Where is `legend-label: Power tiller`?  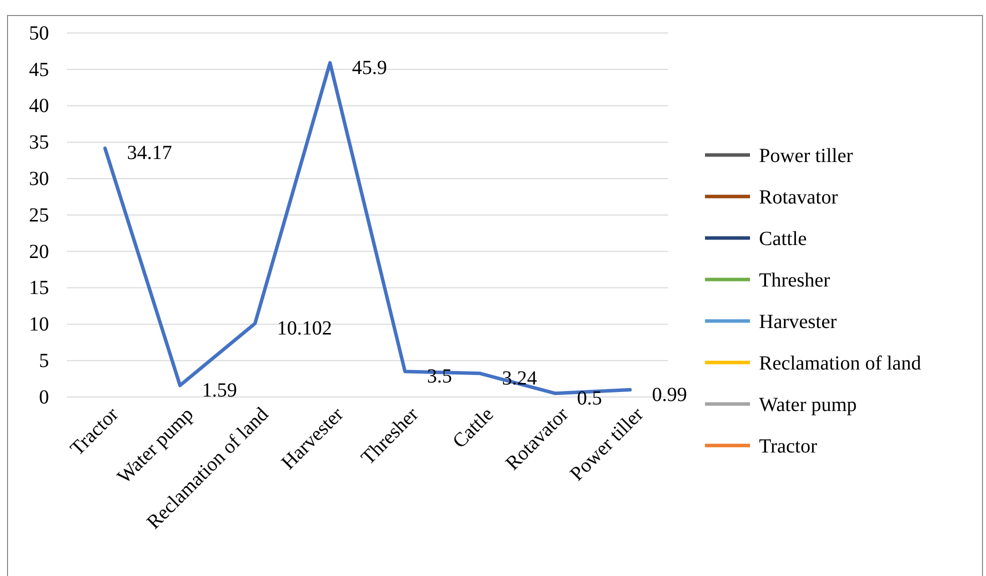
legend-label: Power tiller is located at coordinates (806, 156).